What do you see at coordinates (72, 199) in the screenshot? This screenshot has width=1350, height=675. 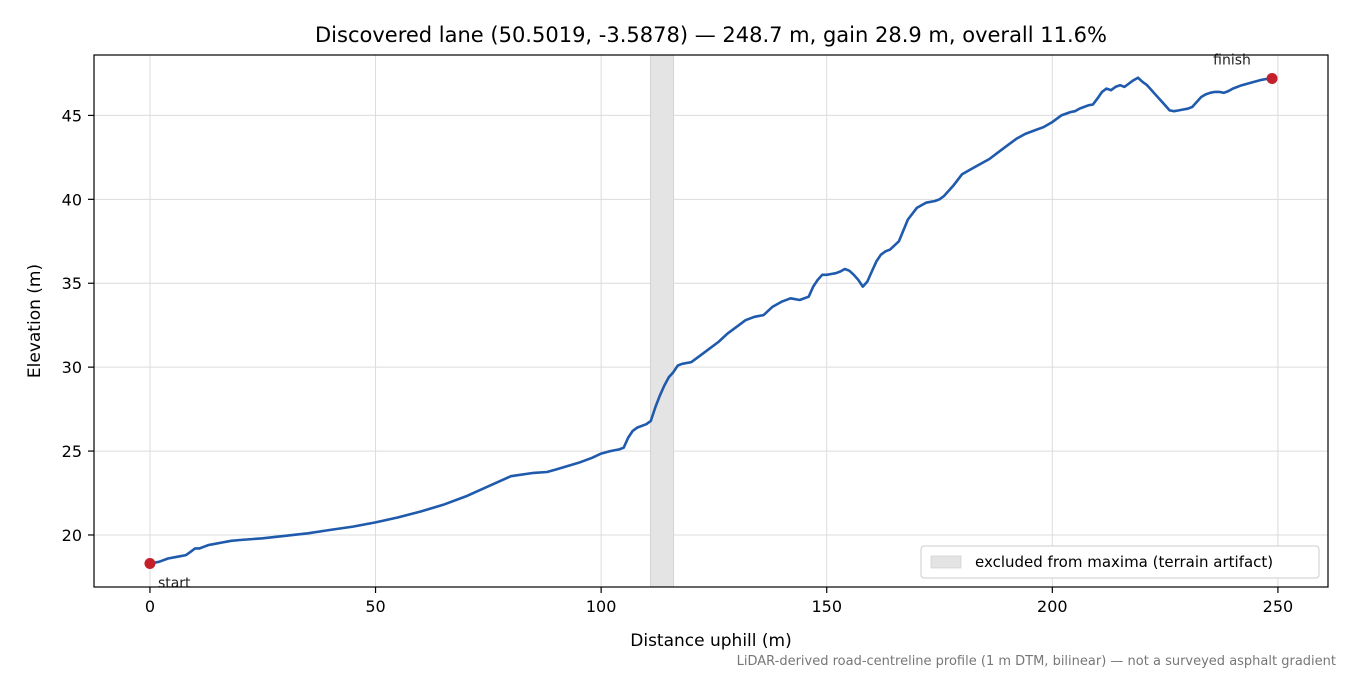 I see `y-tick-label: 40` at bounding box center [72, 199].